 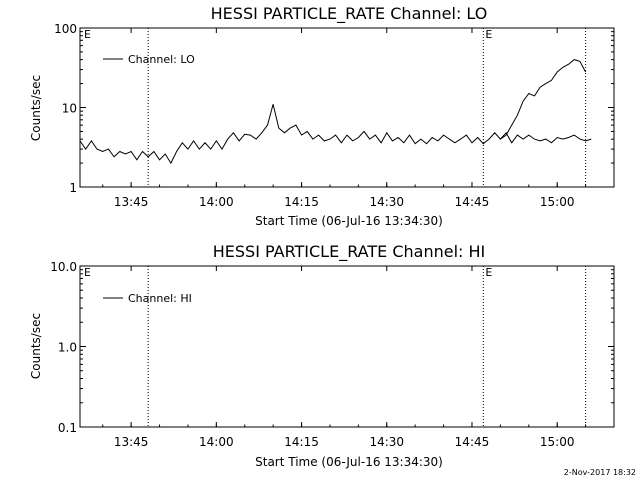 I want to click on x-tick-label-lo-0: 13:45, so click(x=131, y=202).